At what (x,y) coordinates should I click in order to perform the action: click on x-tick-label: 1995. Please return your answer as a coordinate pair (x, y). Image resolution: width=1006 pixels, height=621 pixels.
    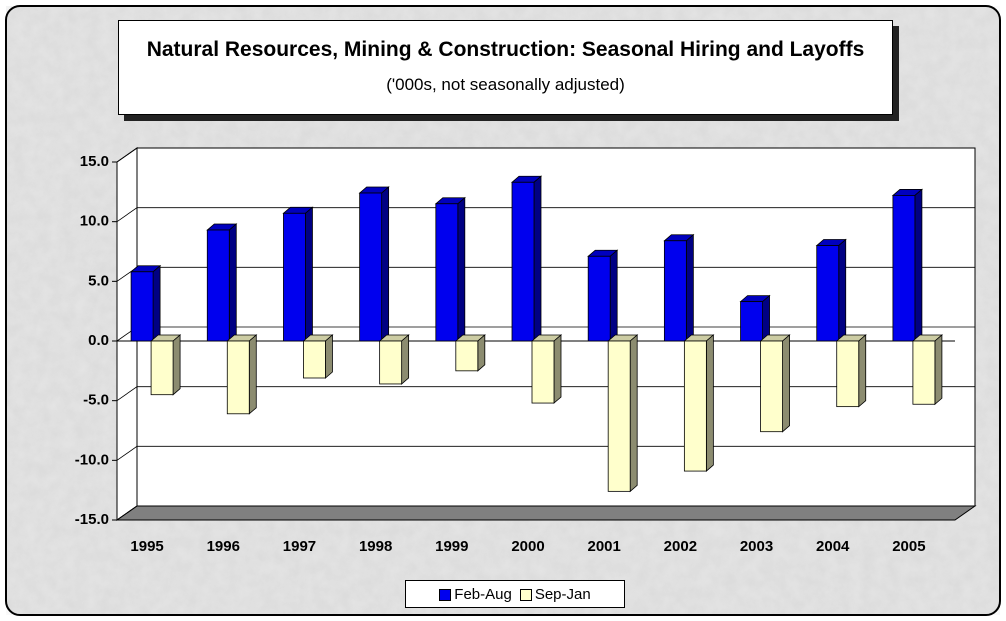
    Looking at the image, I should click on (146, 546).